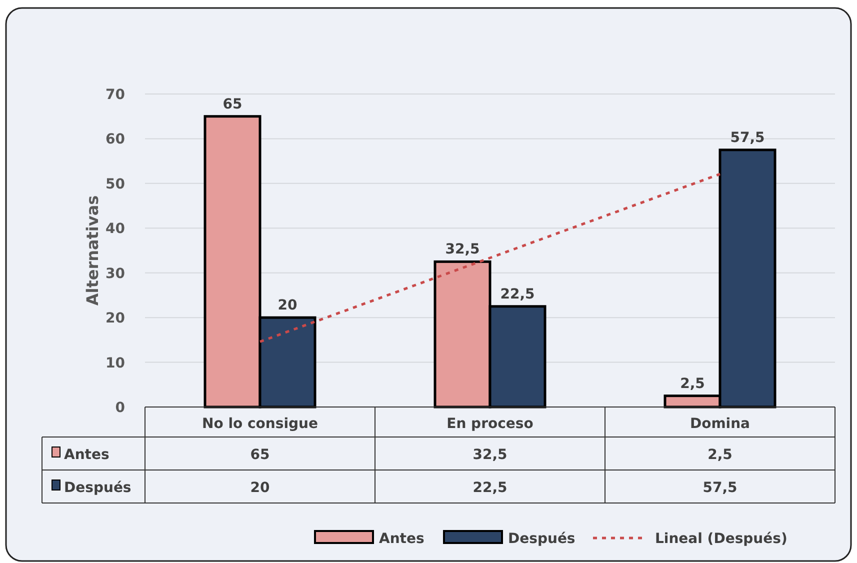 The width and height of the screenshot is (857, 563). What do you see at coordinates (288, 306) in the screenshot?
I see `text: 20` at bounding box center [288, 306].